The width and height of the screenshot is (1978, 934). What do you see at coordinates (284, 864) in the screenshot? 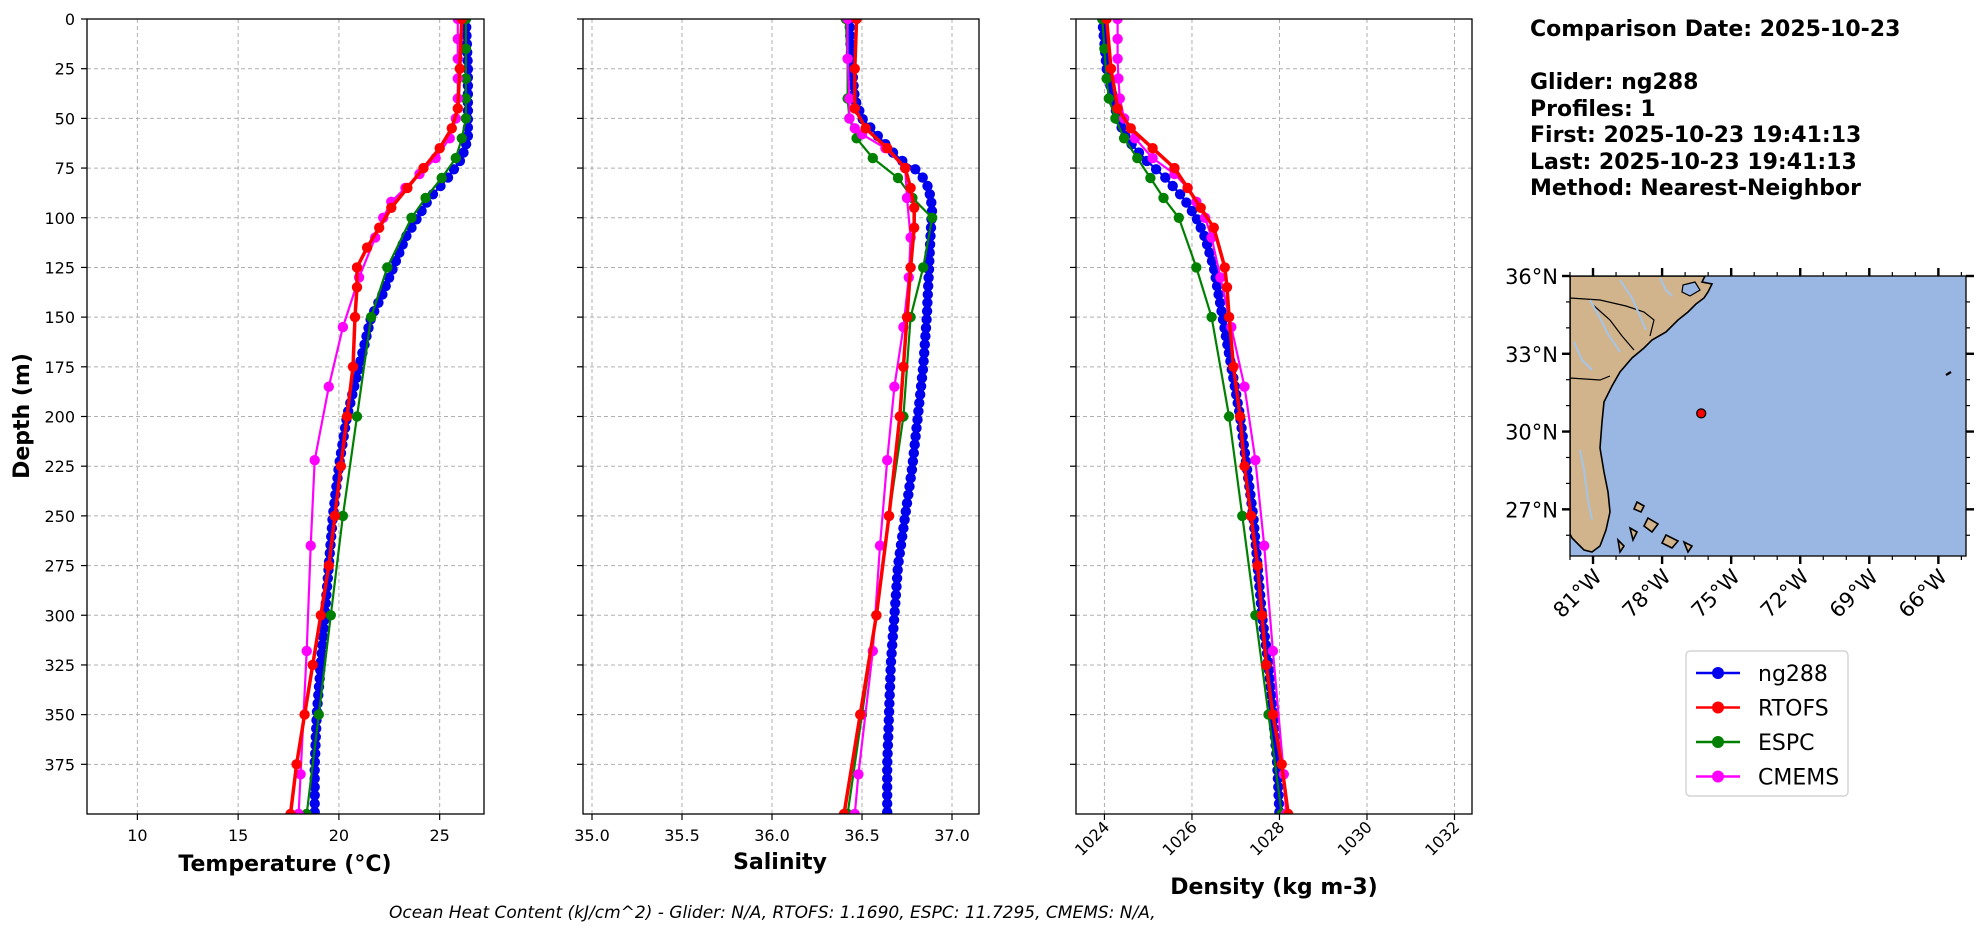
I see `x-axis-title-temperature: Temperature (°C)` at bounding box center [284, 864].